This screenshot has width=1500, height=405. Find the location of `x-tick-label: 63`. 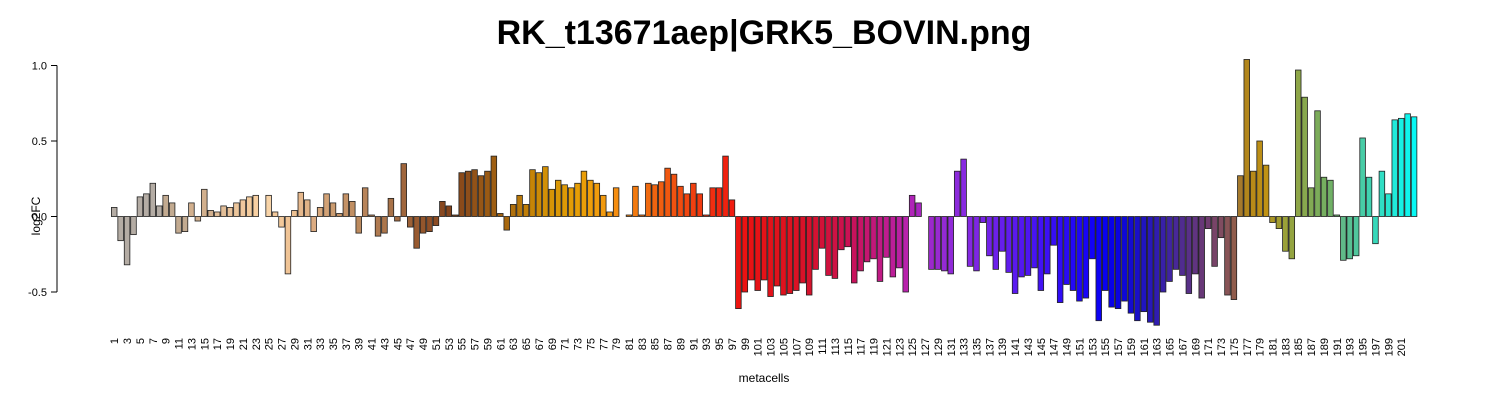

x-tick-label: 63 is located at coordinates (514, 344).